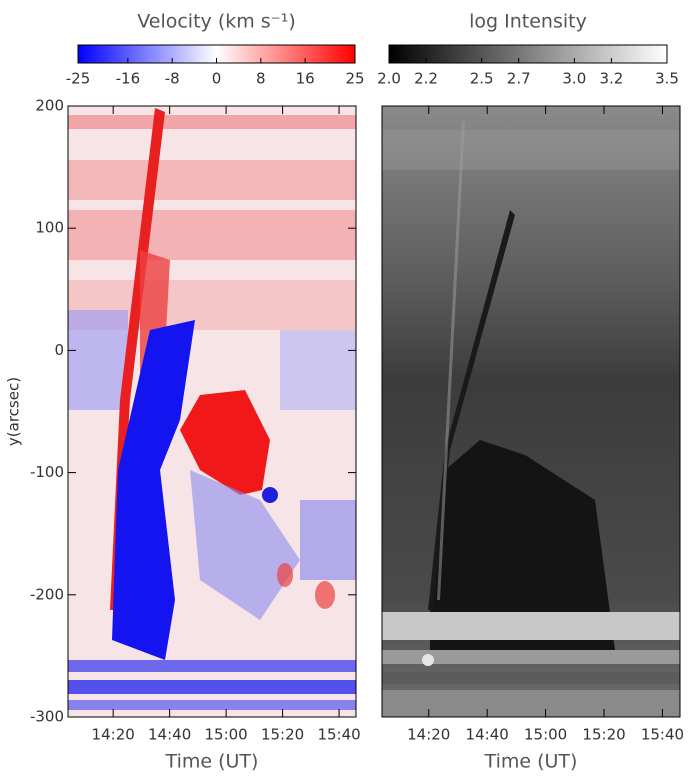 The height and width of the screenshot is (776, 688). What do you see at coordinates (59, 350) in the screenshot?
I see `y-tick-label: 0` at bounding box center [59, 350].